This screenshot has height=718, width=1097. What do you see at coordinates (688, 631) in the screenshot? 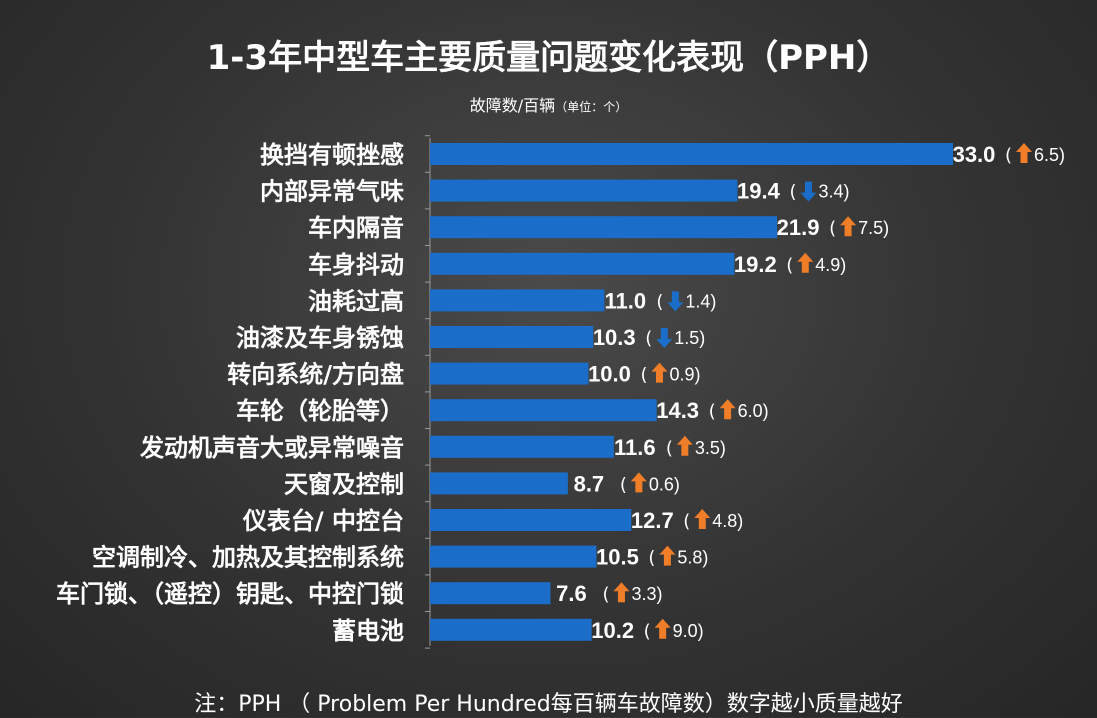
I see `change-label: 9.0)` at bounding box center [688, 631].